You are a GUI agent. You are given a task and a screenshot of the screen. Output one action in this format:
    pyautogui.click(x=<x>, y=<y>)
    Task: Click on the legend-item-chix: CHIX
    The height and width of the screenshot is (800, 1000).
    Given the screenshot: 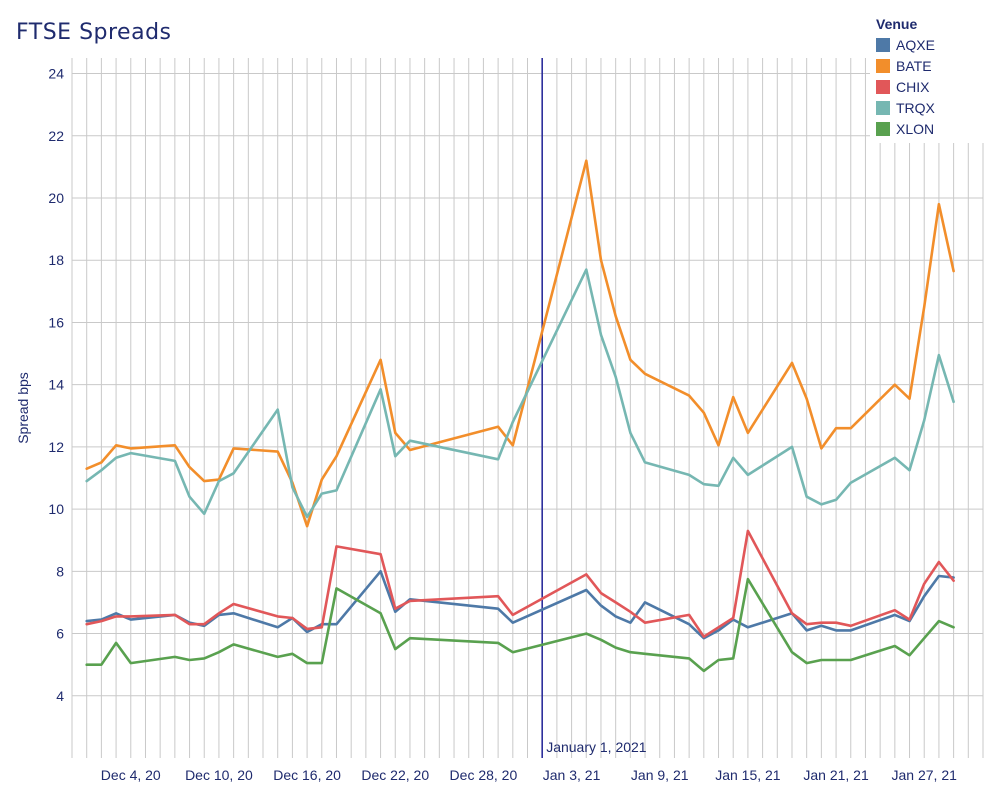 What is the action you would take?
    pyautogui.click(x=938, y=86)
    